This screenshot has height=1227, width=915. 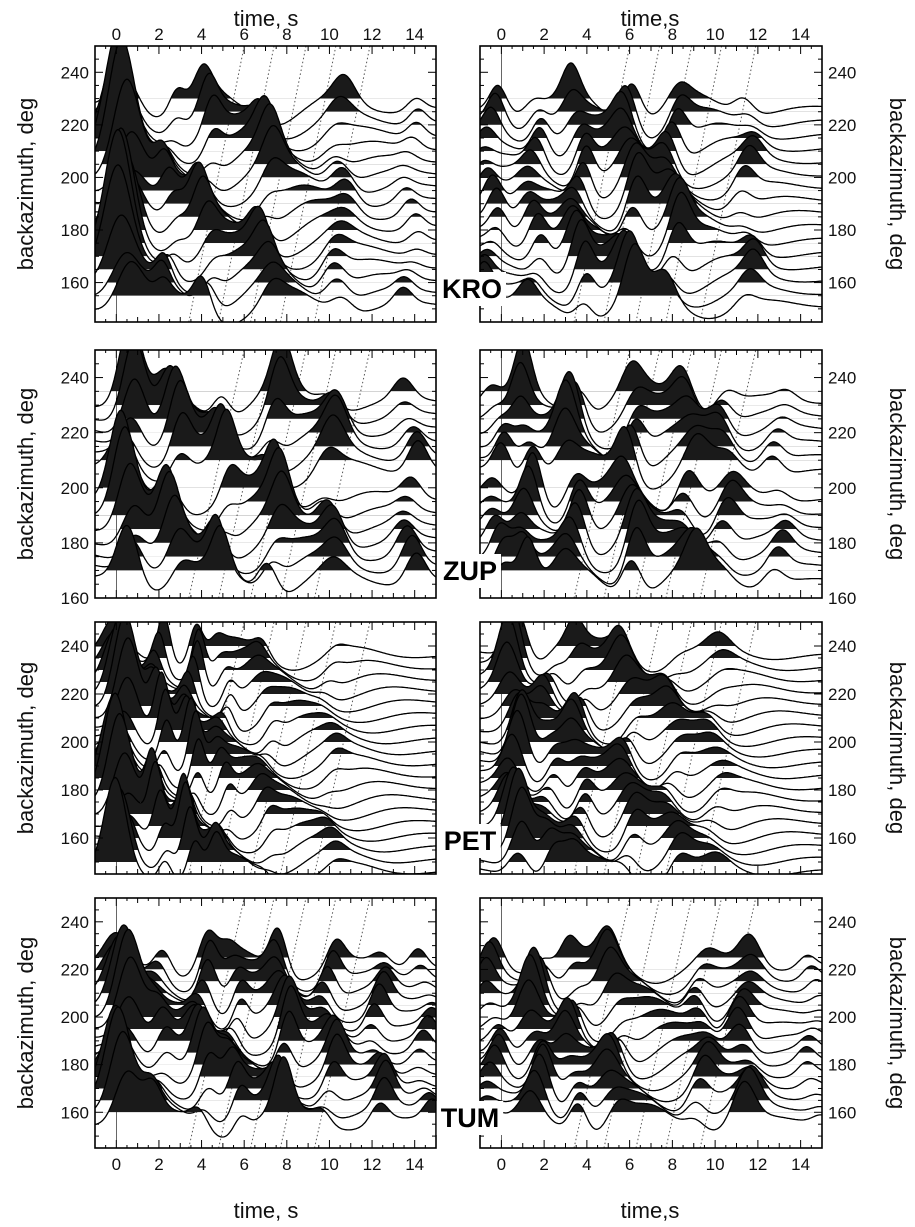 I want to click on x-tick-label: 10, so click(x=329, y=34).